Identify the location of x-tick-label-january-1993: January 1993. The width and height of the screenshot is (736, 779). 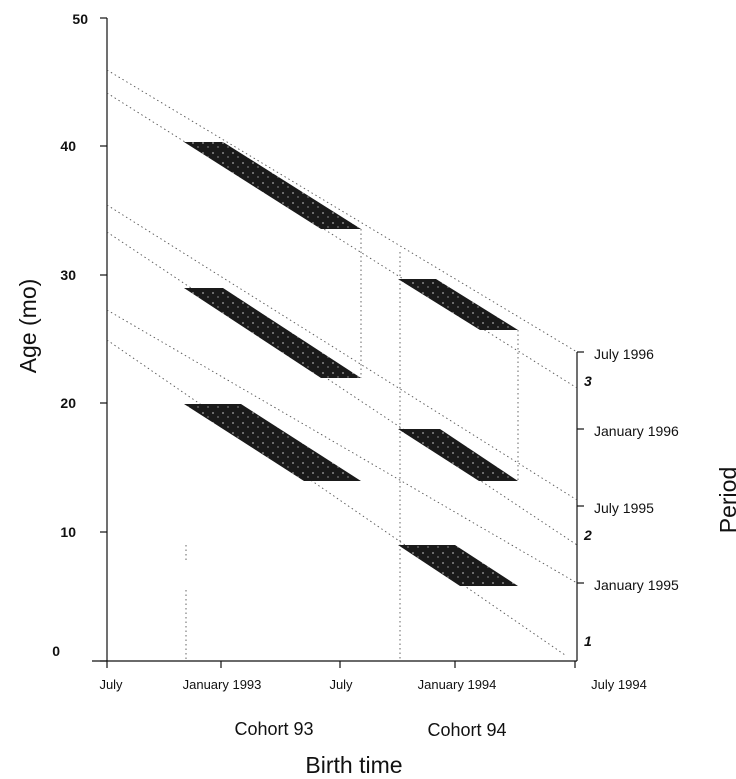
(222, 684).